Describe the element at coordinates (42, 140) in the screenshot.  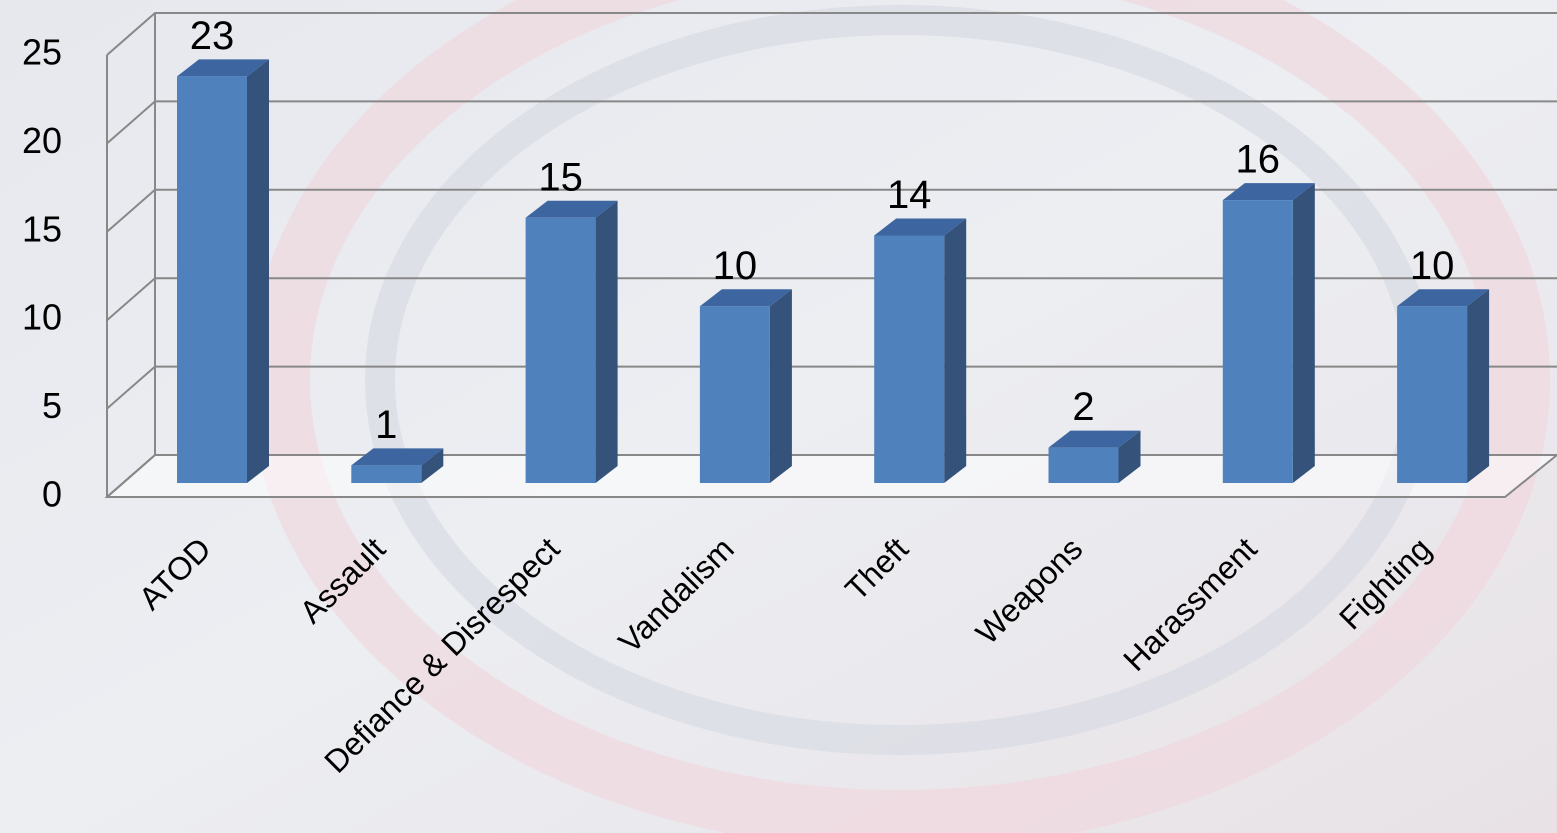
I see `y-tick-label: 20` at that location.